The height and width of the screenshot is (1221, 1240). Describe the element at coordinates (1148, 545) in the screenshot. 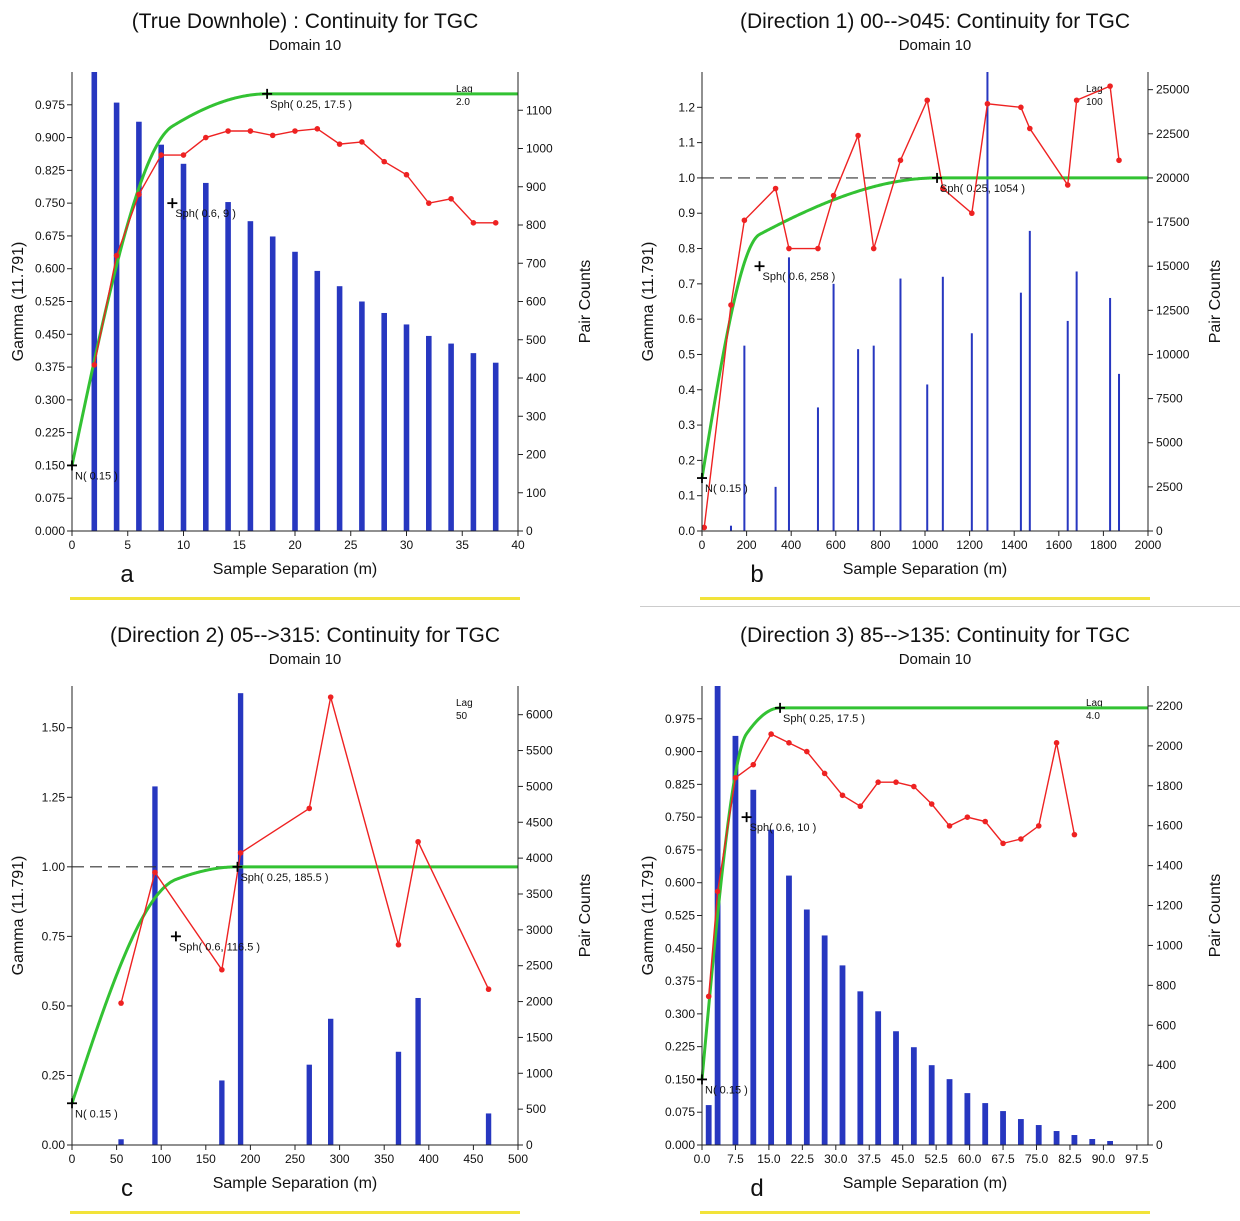

I see `x-tick-label: 2000` at that location.